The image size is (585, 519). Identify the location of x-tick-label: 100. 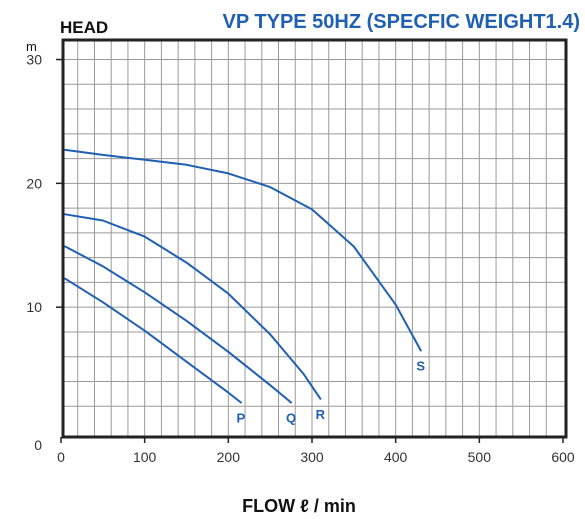
(145, 457).